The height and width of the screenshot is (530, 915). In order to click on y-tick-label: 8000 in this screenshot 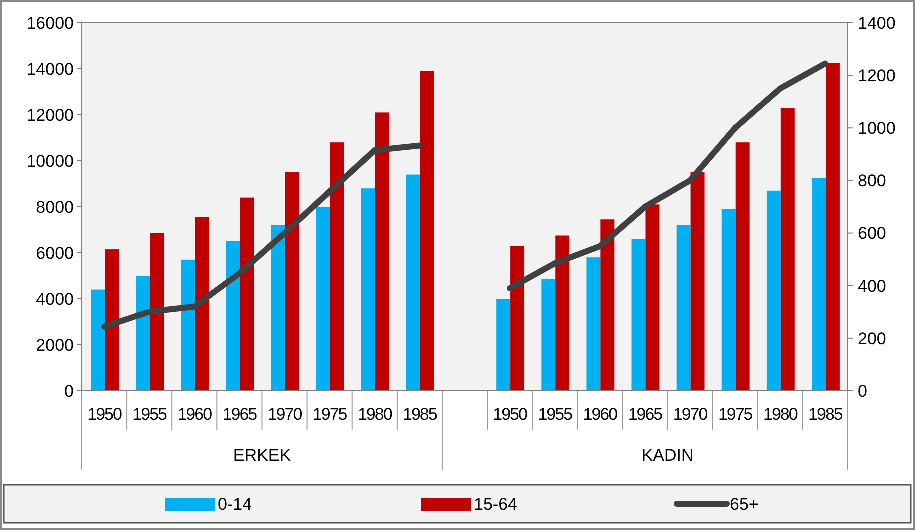, I will do `click(55, 207)`.